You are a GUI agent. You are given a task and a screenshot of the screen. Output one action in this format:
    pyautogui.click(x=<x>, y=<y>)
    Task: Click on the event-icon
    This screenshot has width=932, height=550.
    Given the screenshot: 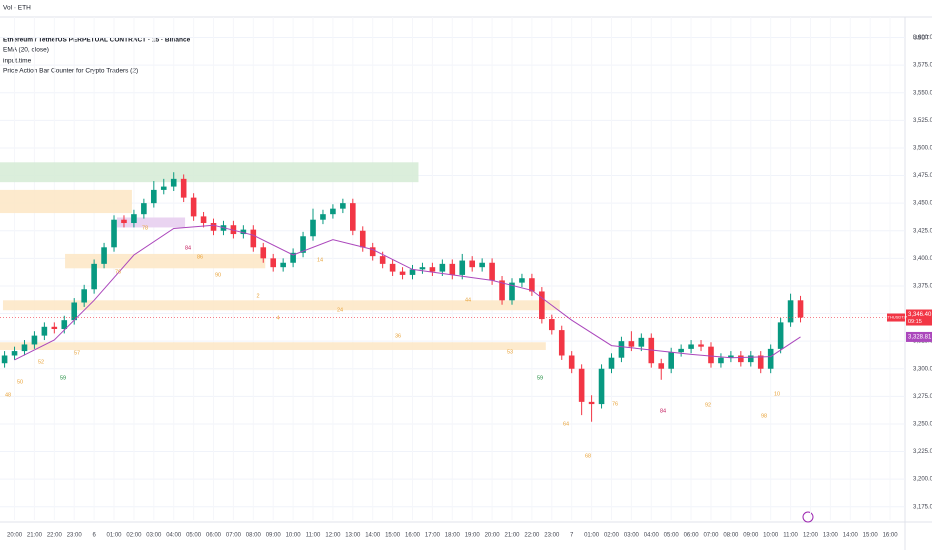 What is the action you would take?
    pyautogui.click(x=808, y=517)
    